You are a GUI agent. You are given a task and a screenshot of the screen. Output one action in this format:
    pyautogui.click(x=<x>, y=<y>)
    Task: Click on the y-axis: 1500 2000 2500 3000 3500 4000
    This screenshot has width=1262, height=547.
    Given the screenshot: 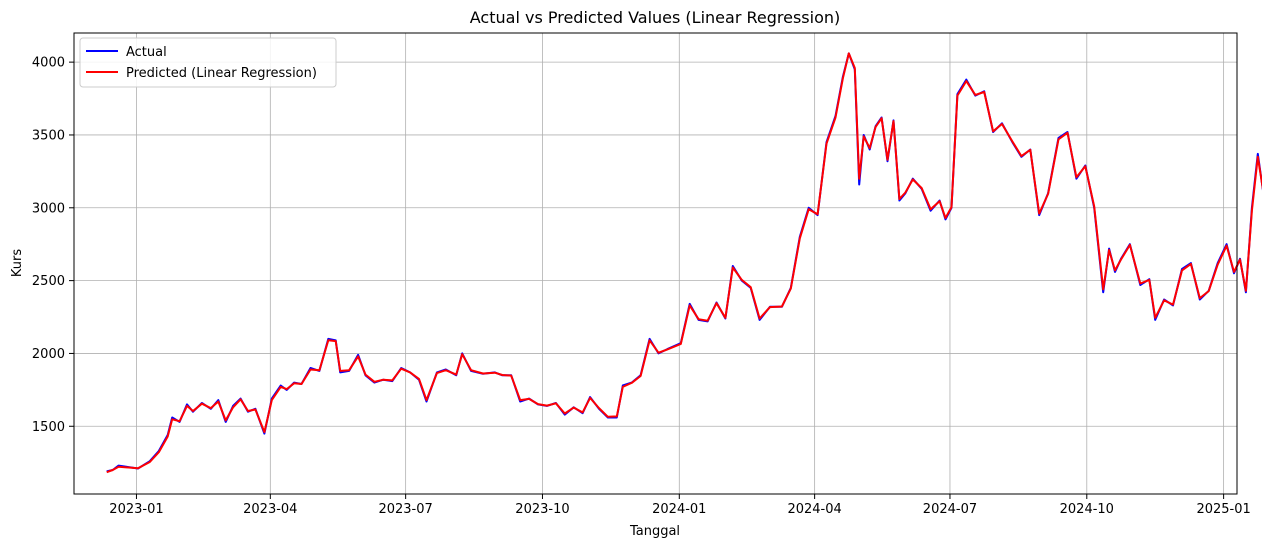 What is the action you would take?
    pyautogui.click(x=53, y=245)
    